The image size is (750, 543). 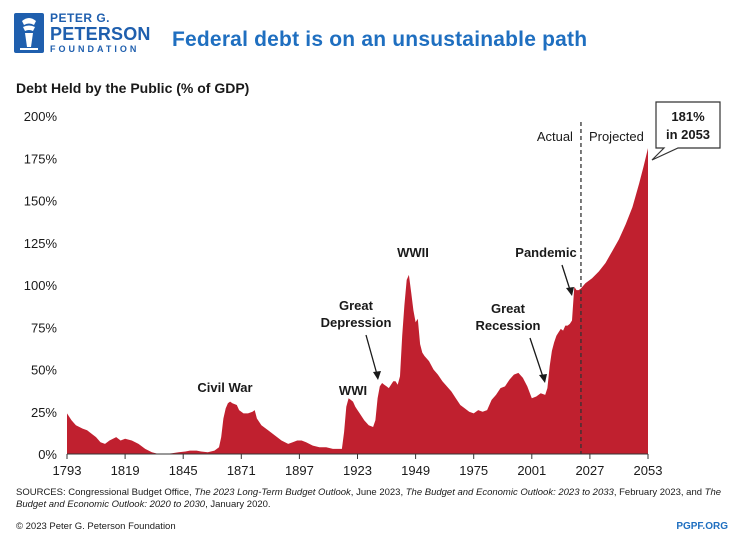 I want to click on x-tick-label: 1923, so click(x=357, y=470).